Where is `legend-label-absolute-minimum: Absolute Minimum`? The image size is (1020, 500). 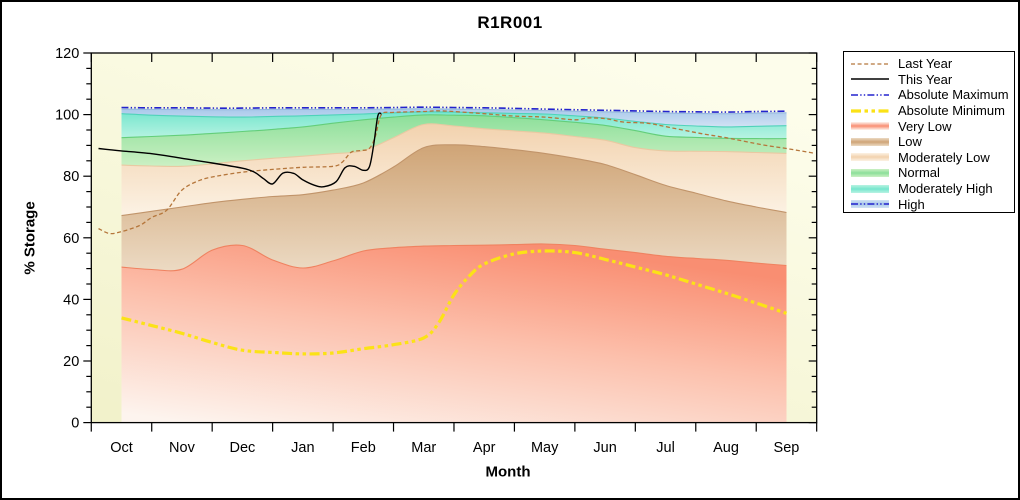
legend-label-absolute-minimum: Absolute Minimum is located at coordinates (951, 111).